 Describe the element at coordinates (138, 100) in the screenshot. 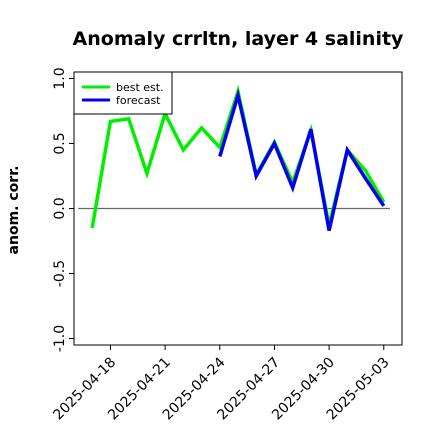

I see `legend-label-forecast: forecast` at that location.